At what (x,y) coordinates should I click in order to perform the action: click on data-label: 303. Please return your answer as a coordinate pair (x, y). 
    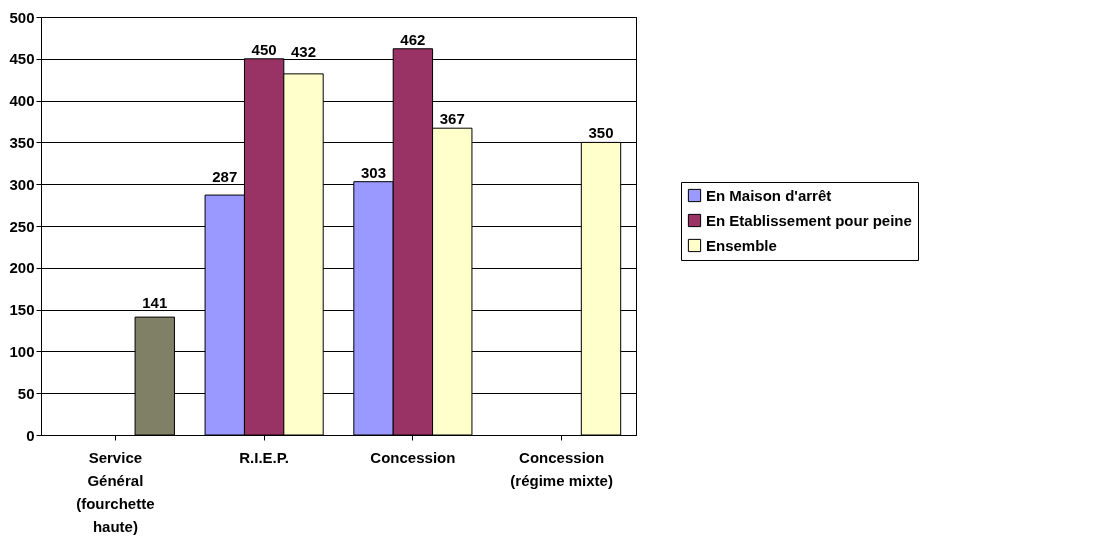
    Looking at the image, I should click on (373, 172).